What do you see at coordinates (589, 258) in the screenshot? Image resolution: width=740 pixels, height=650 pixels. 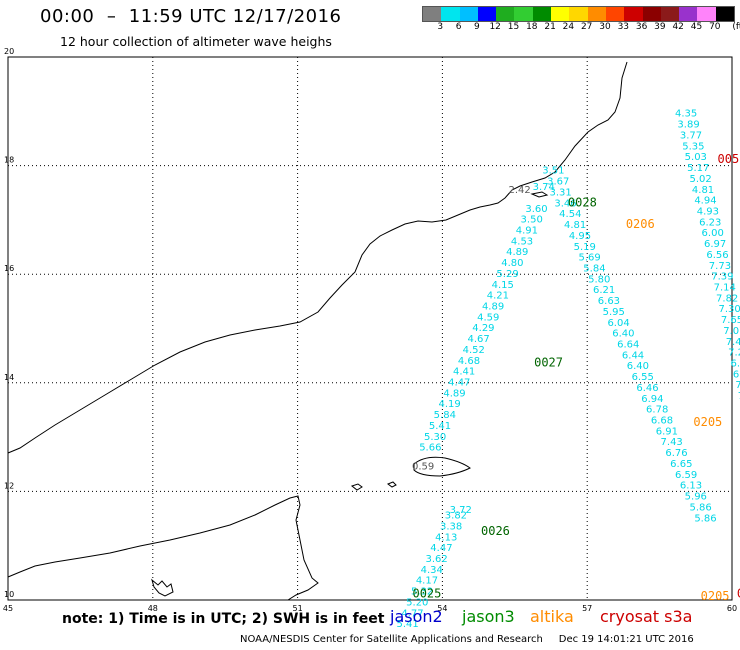 I see `wave-height-value: 5.69` at bounding box center [589, 258].